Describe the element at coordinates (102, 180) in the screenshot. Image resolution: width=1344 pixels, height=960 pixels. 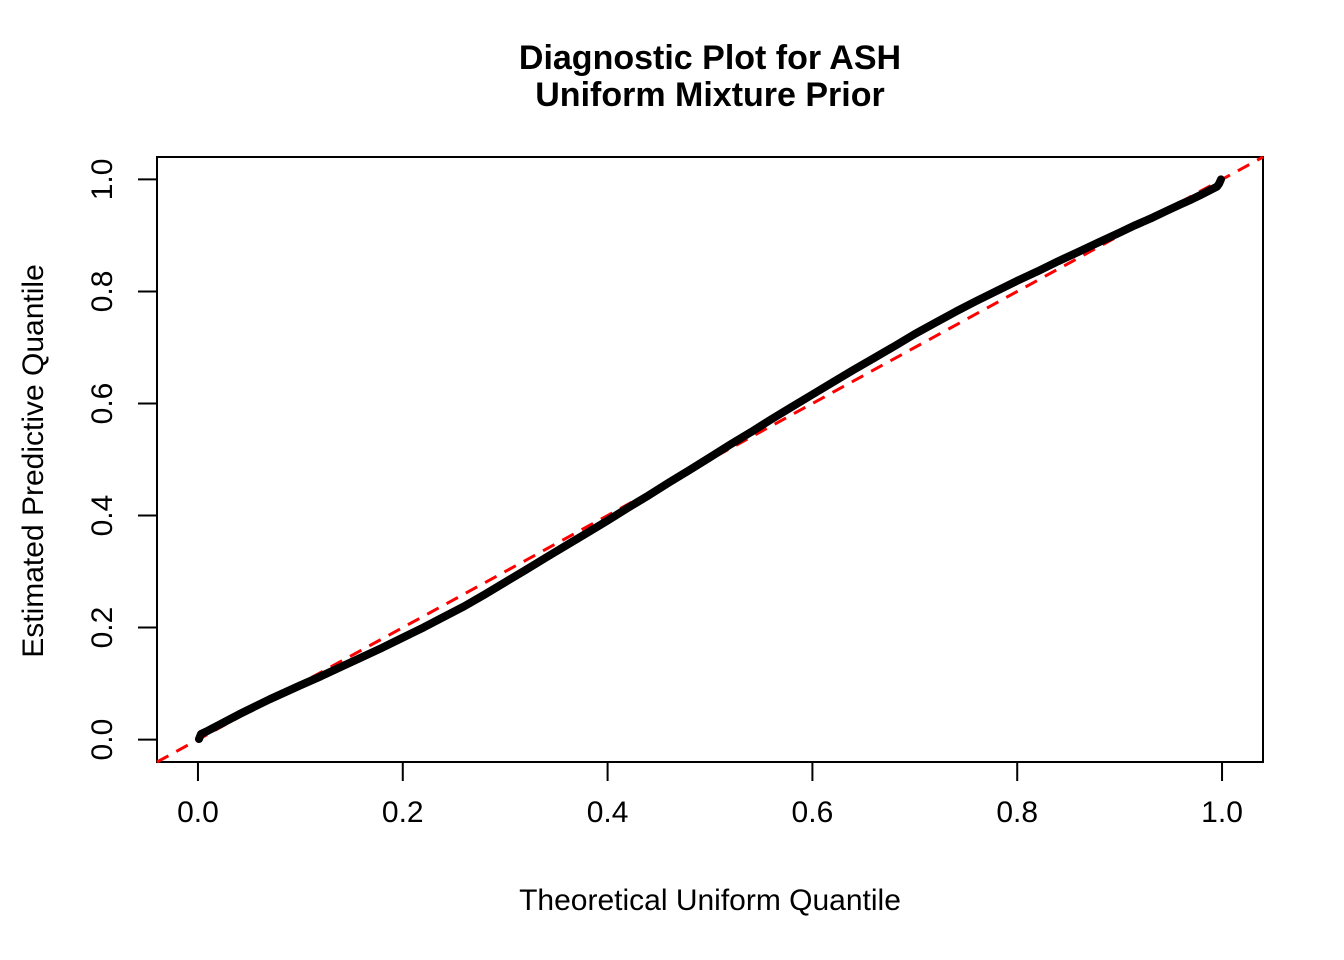
I see `y-tick-label: 1.0` at that location.